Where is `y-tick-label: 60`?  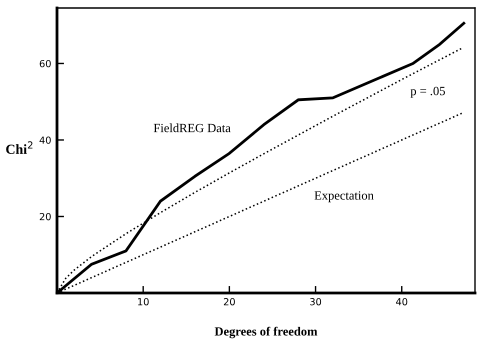
y-tick-label: 60 is located at coordinates (45, 64).